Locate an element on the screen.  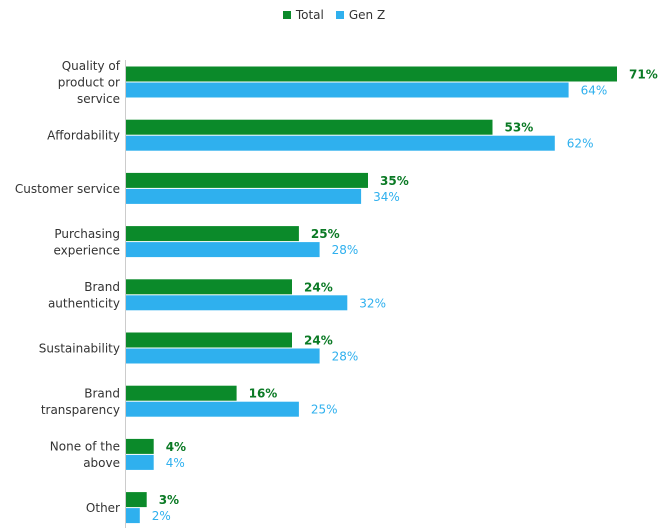
data-label-total: 4% is located at coordinates (176, 447).